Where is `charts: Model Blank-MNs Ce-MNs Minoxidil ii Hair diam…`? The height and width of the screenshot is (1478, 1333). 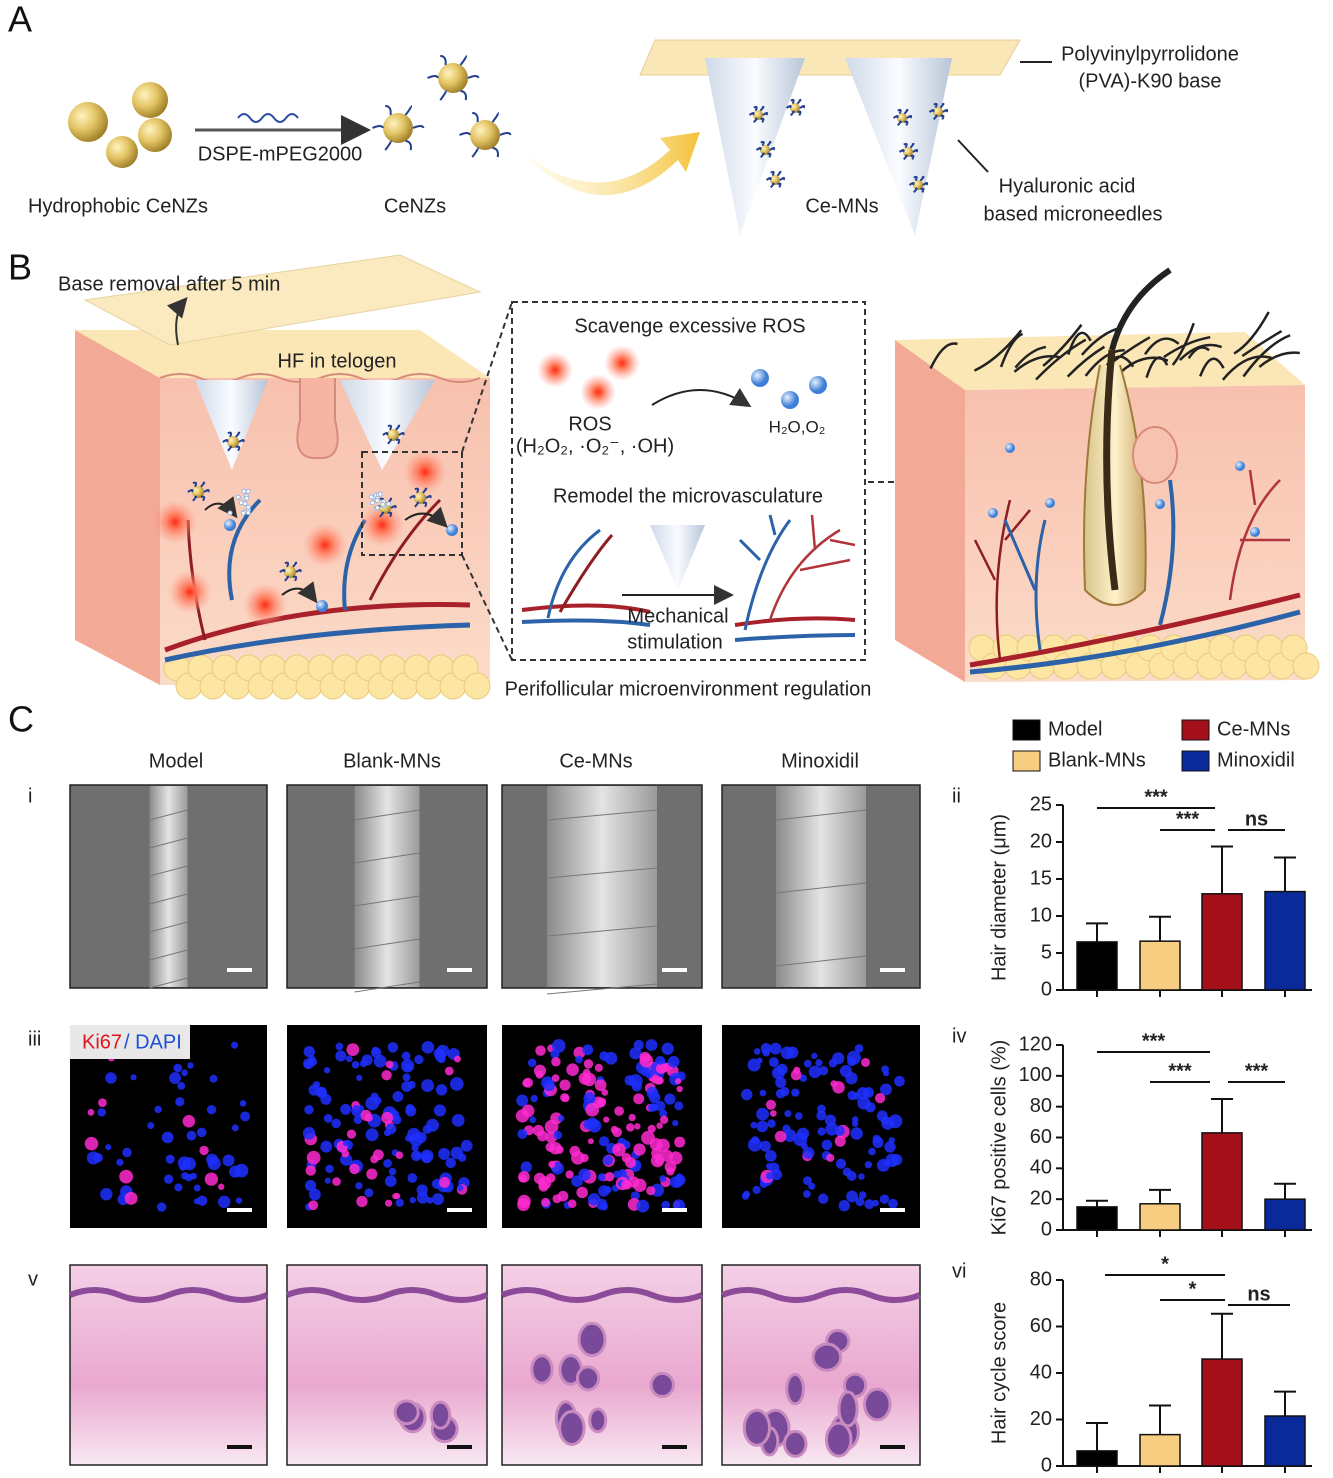 charts: Model Blank-MNs Ce-MNs Minoxidil ii Hair diam… is located at coordinates (1132, 1097).